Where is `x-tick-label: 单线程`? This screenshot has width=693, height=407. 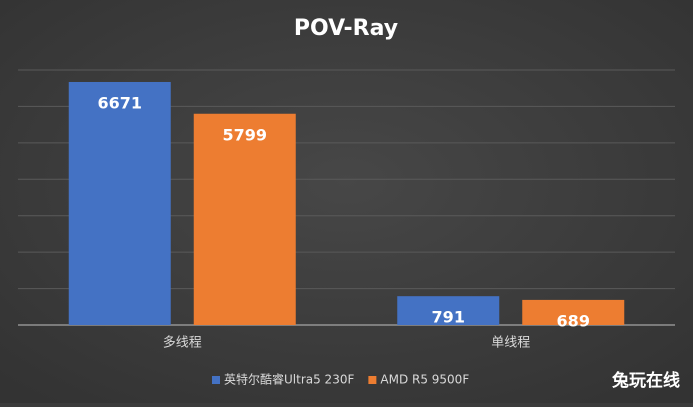 x-tick-label: 单线程 is located at coordinates (510, 343).